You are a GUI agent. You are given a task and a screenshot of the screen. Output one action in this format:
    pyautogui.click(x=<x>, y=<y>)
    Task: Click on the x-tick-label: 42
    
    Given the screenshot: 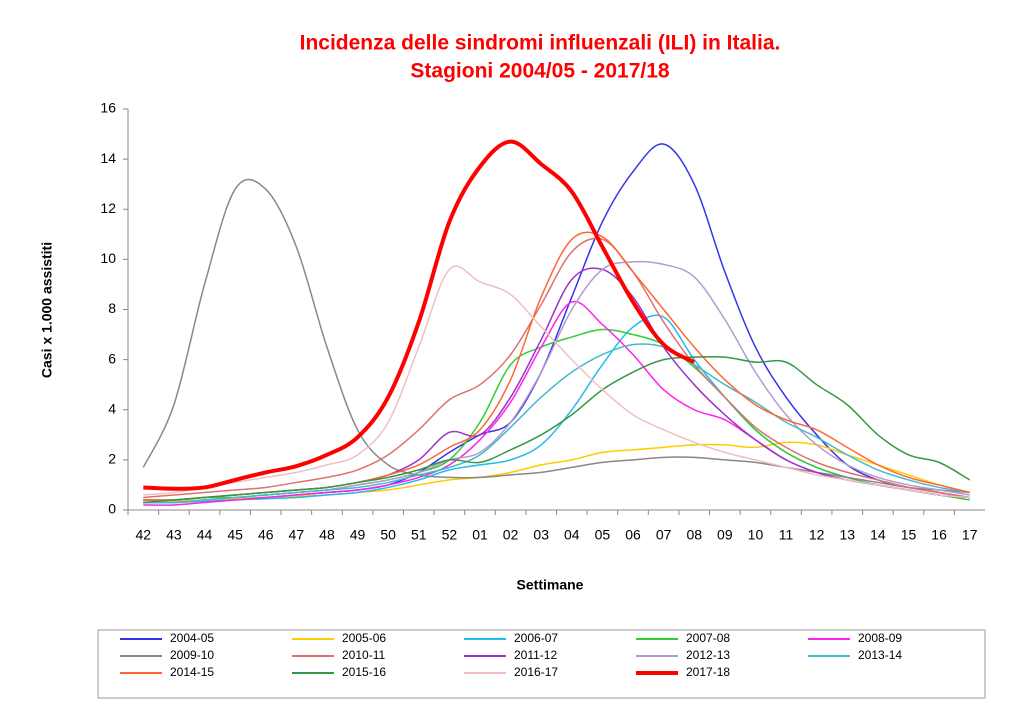 What is the action you would take?
    pyautogui.click(x=144, y=535)
    